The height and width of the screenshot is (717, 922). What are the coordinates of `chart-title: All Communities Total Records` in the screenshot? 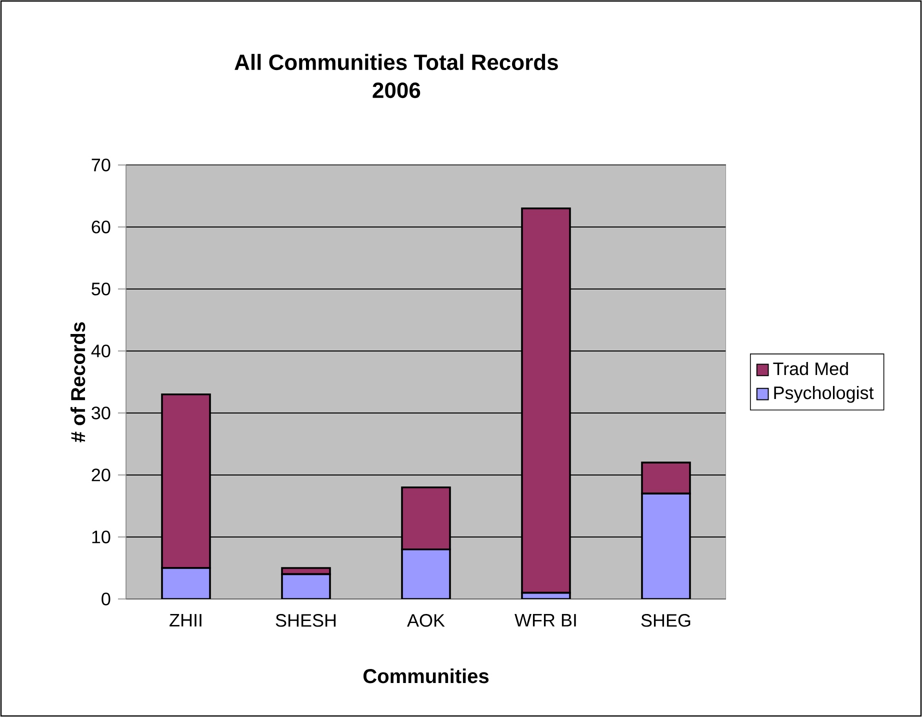 It's located at (396, 62).